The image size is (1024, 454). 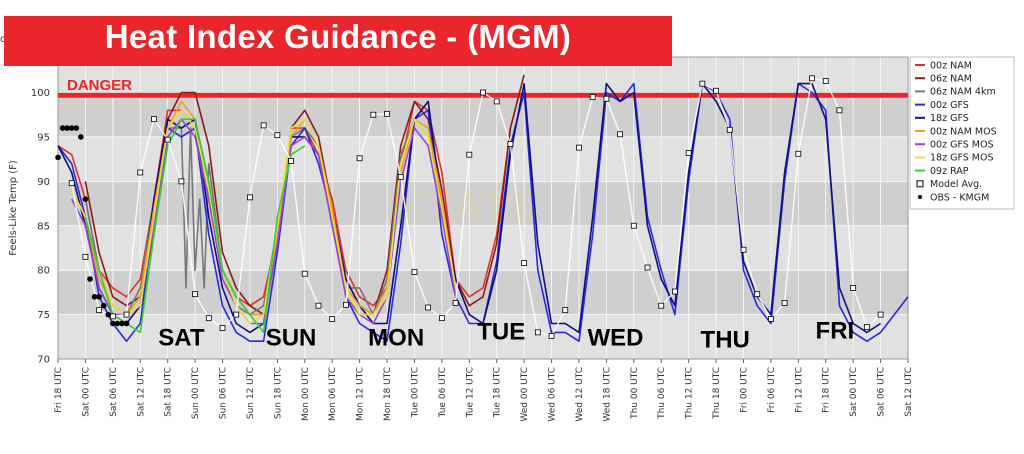 What do you see at coordinates (224, 393) in the screenshot?
I see `x-tick-label: Sun 06 UTC` at bounding box center [224, 393].